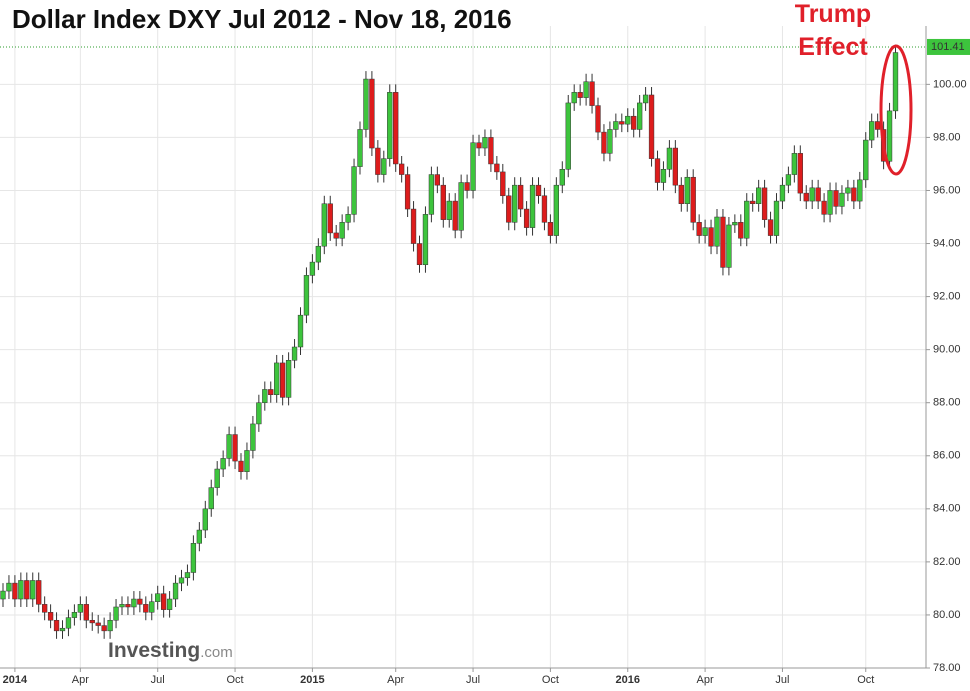 The height and width of the screenshot is (691, 970). I want to click on y-tick-label: 94.00, so click(947, 243).